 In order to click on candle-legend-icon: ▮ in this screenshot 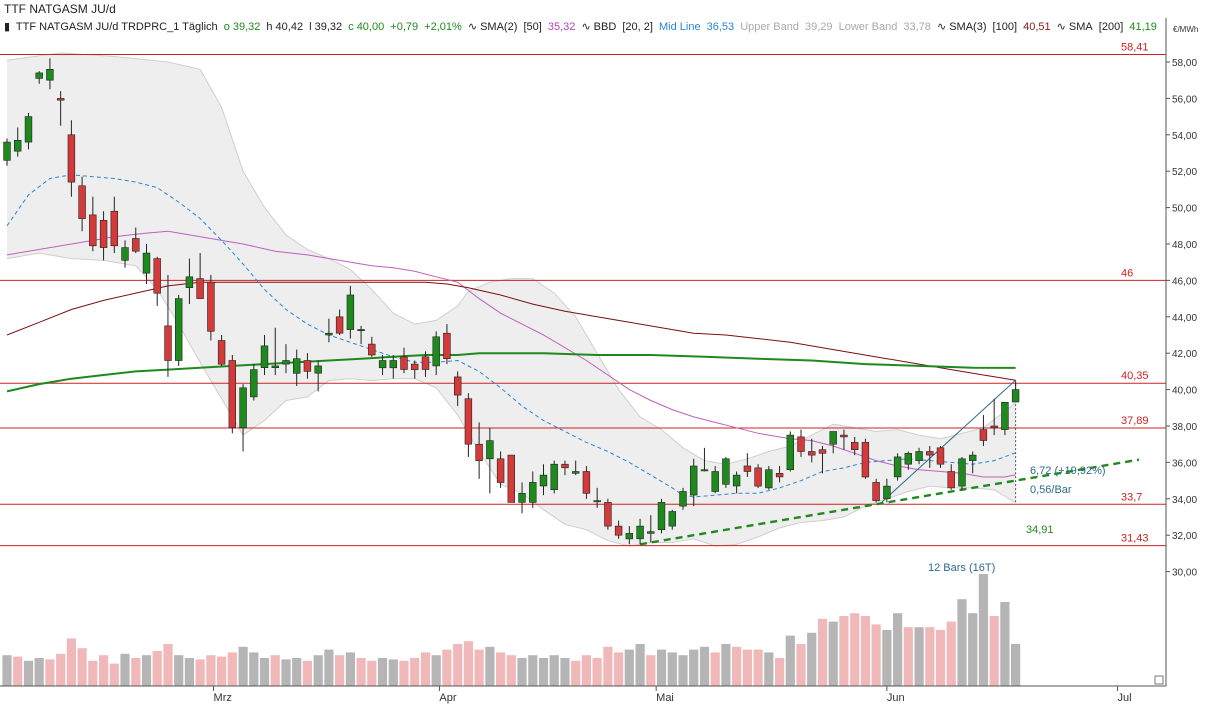, I will do `click(7, 26)`.